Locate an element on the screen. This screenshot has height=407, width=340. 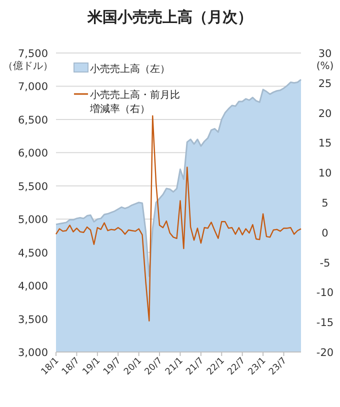
y2-tick-label: -5 is located at coordinates (325, 263).